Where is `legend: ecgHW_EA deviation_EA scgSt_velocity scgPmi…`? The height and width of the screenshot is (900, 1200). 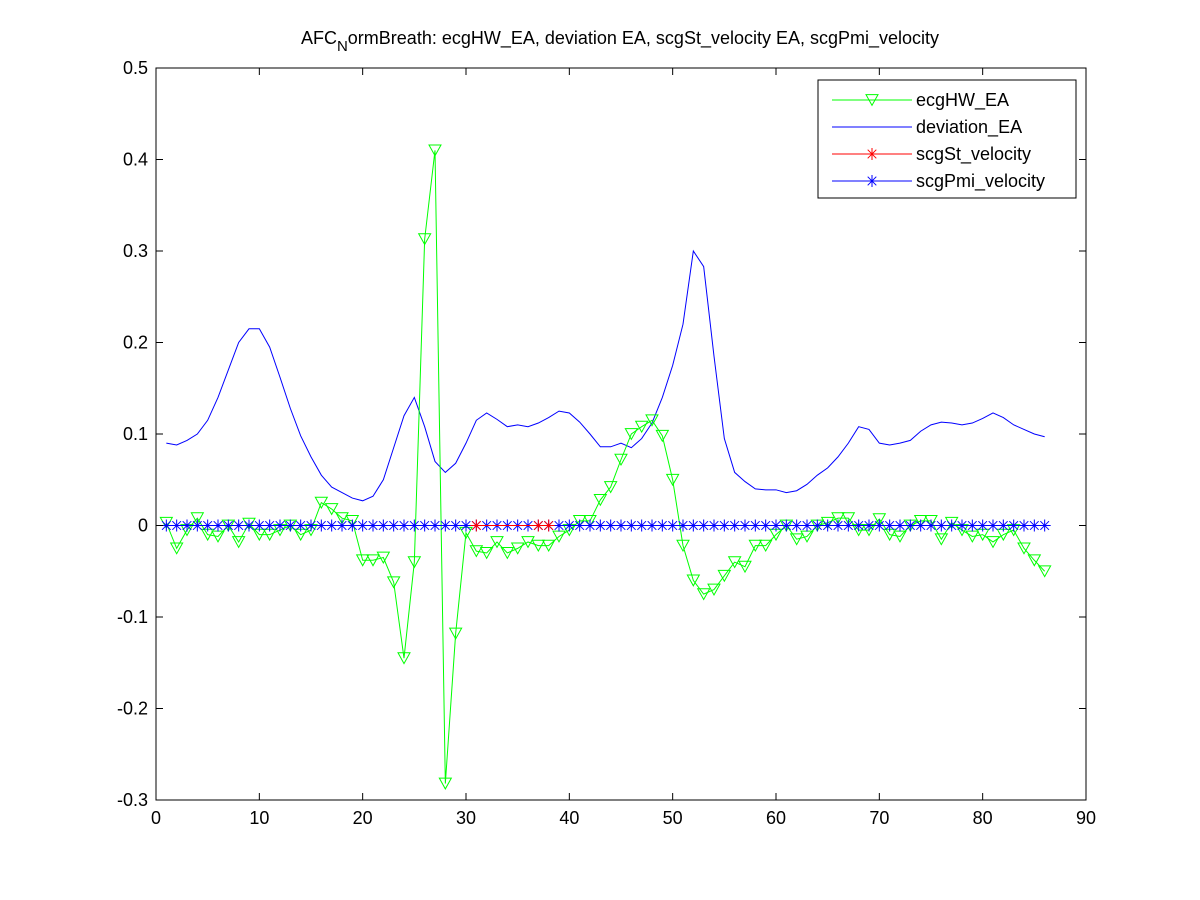
legend: ecgHW_EA deviation_EA scgSt_velocity scgPmi… is located at coordinates (947, 139).